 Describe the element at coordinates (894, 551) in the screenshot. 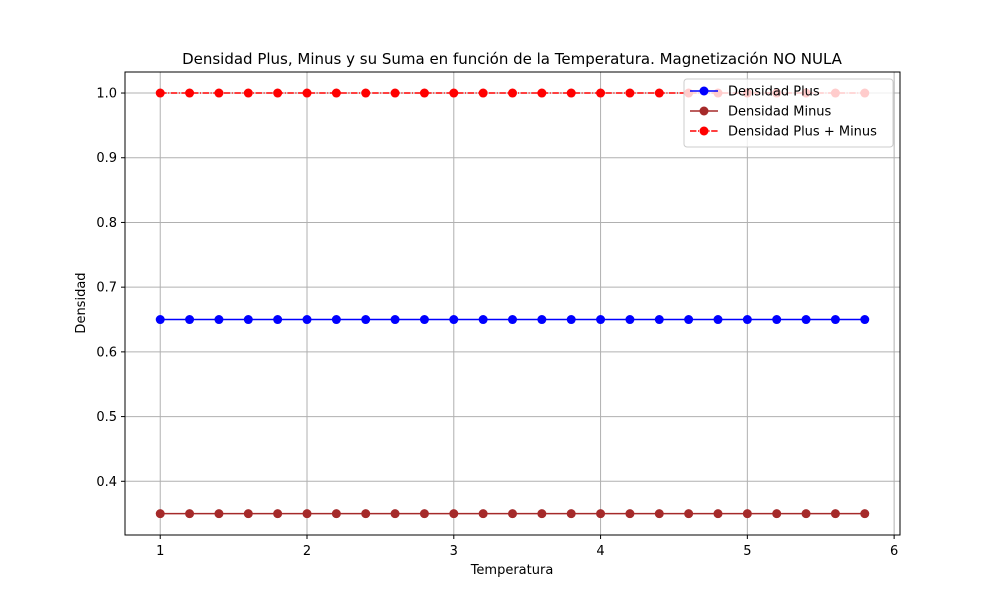

I see `x-tick-label: 6` at that location.